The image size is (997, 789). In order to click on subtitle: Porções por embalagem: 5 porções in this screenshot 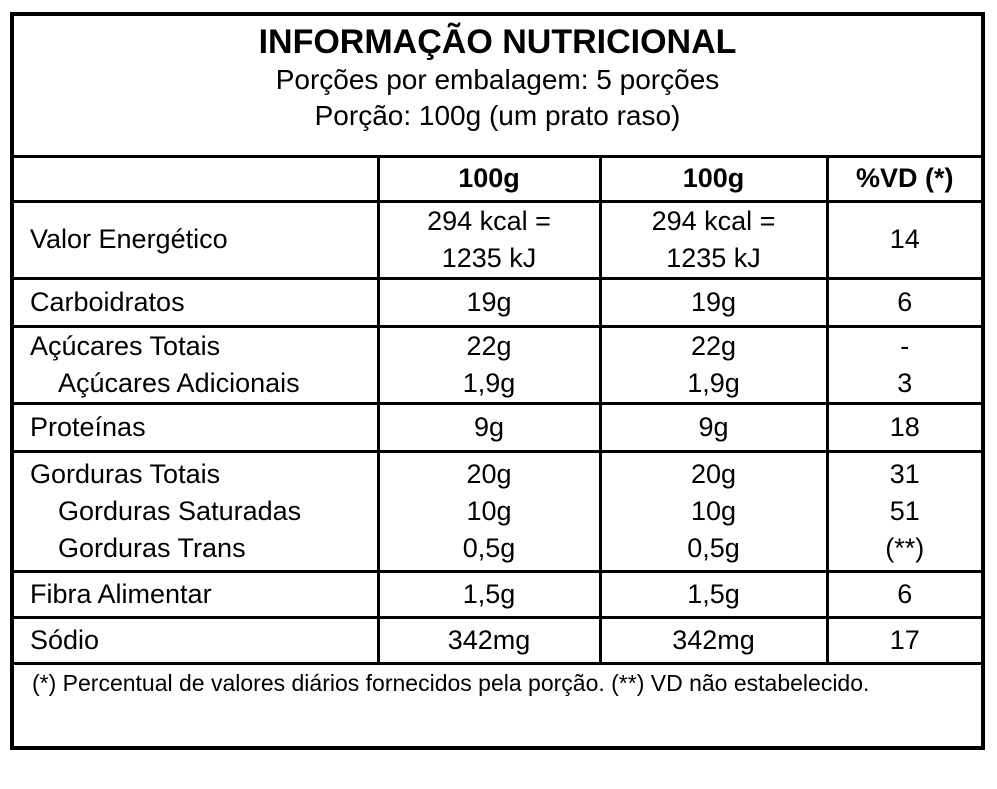, I will do `click(497, 79)`.